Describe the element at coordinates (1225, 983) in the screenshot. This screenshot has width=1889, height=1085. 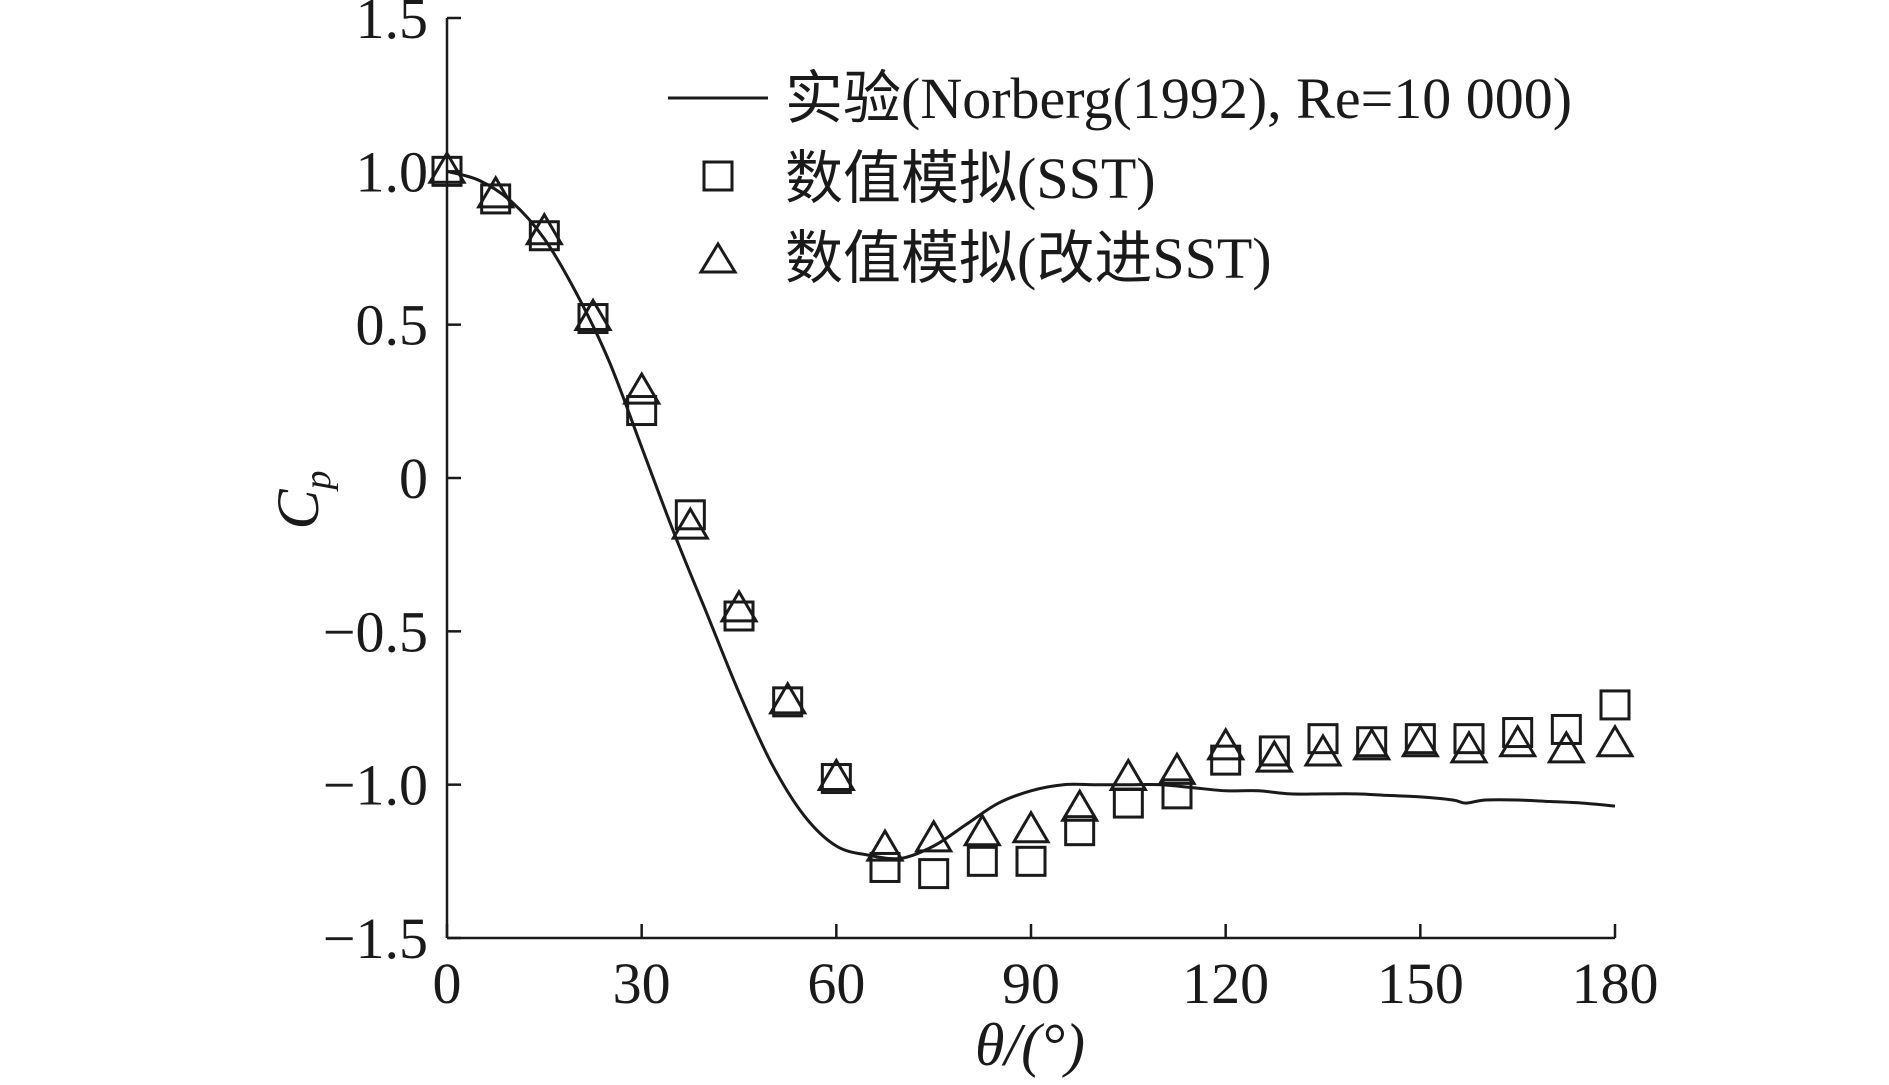
I see `x-tick-label: 120` at that location.